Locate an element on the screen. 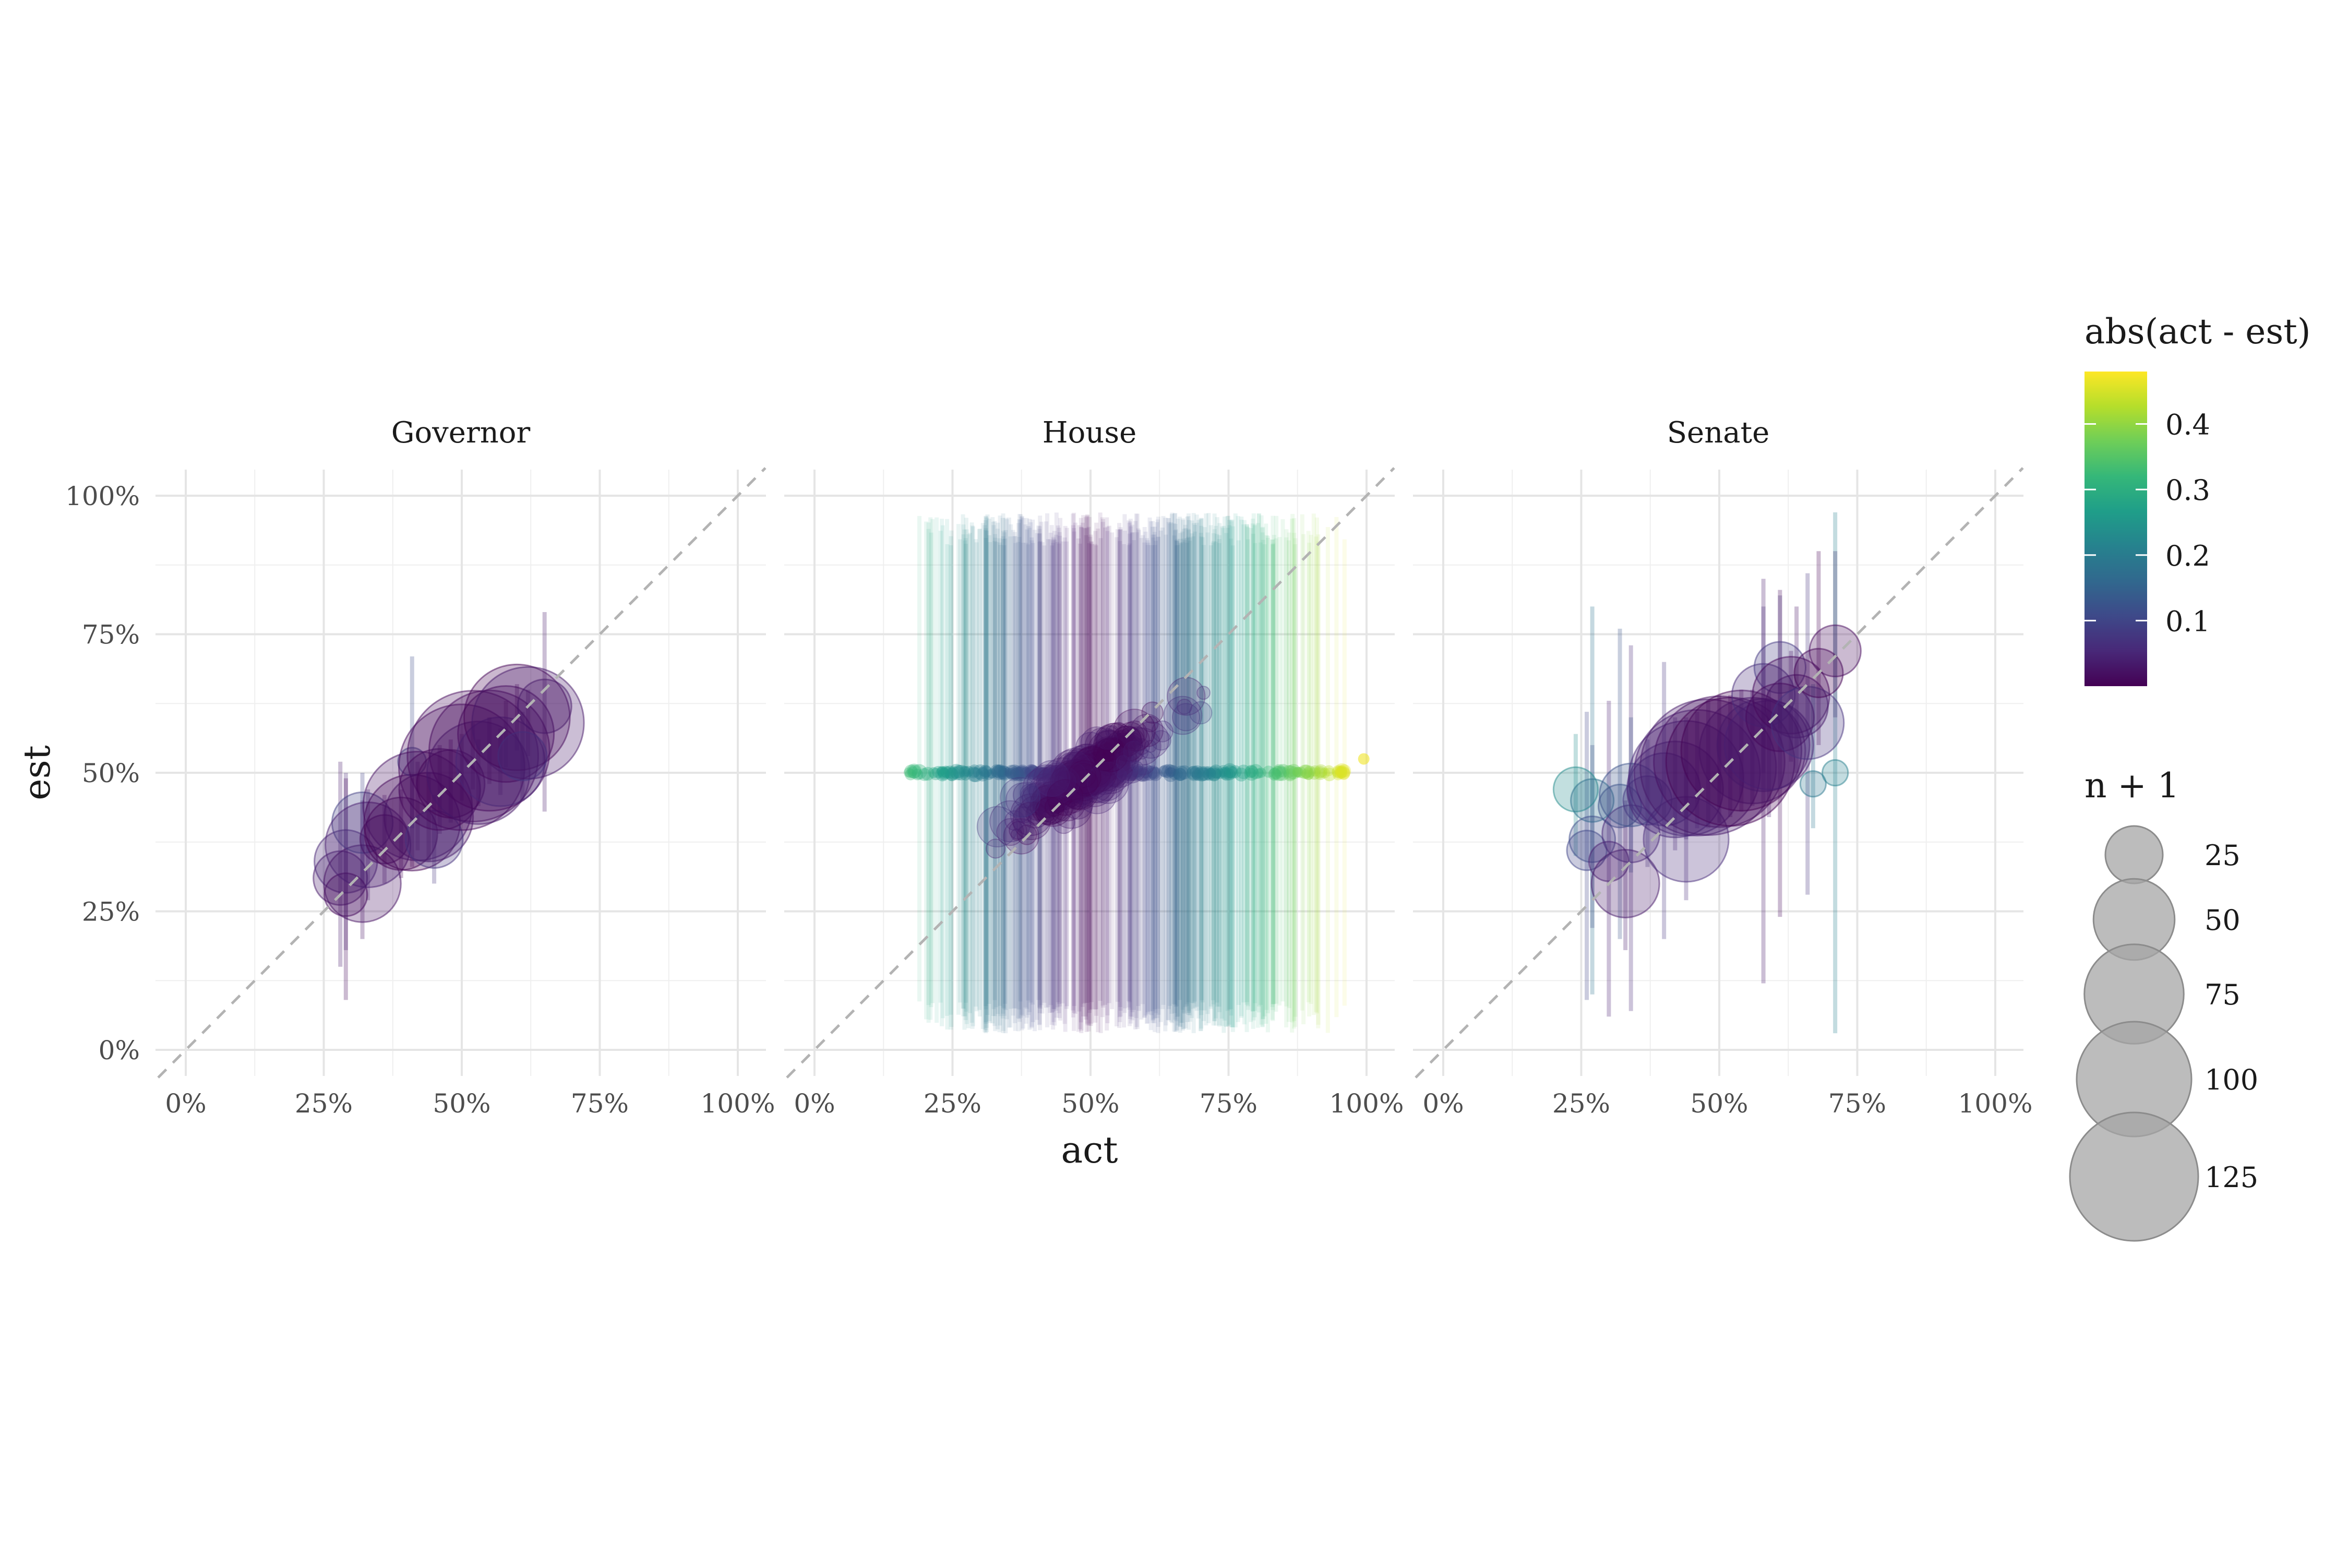 This screenshot has height=1568, width=2348. y-tick-label: 75% is located at coordinates (111, 635).